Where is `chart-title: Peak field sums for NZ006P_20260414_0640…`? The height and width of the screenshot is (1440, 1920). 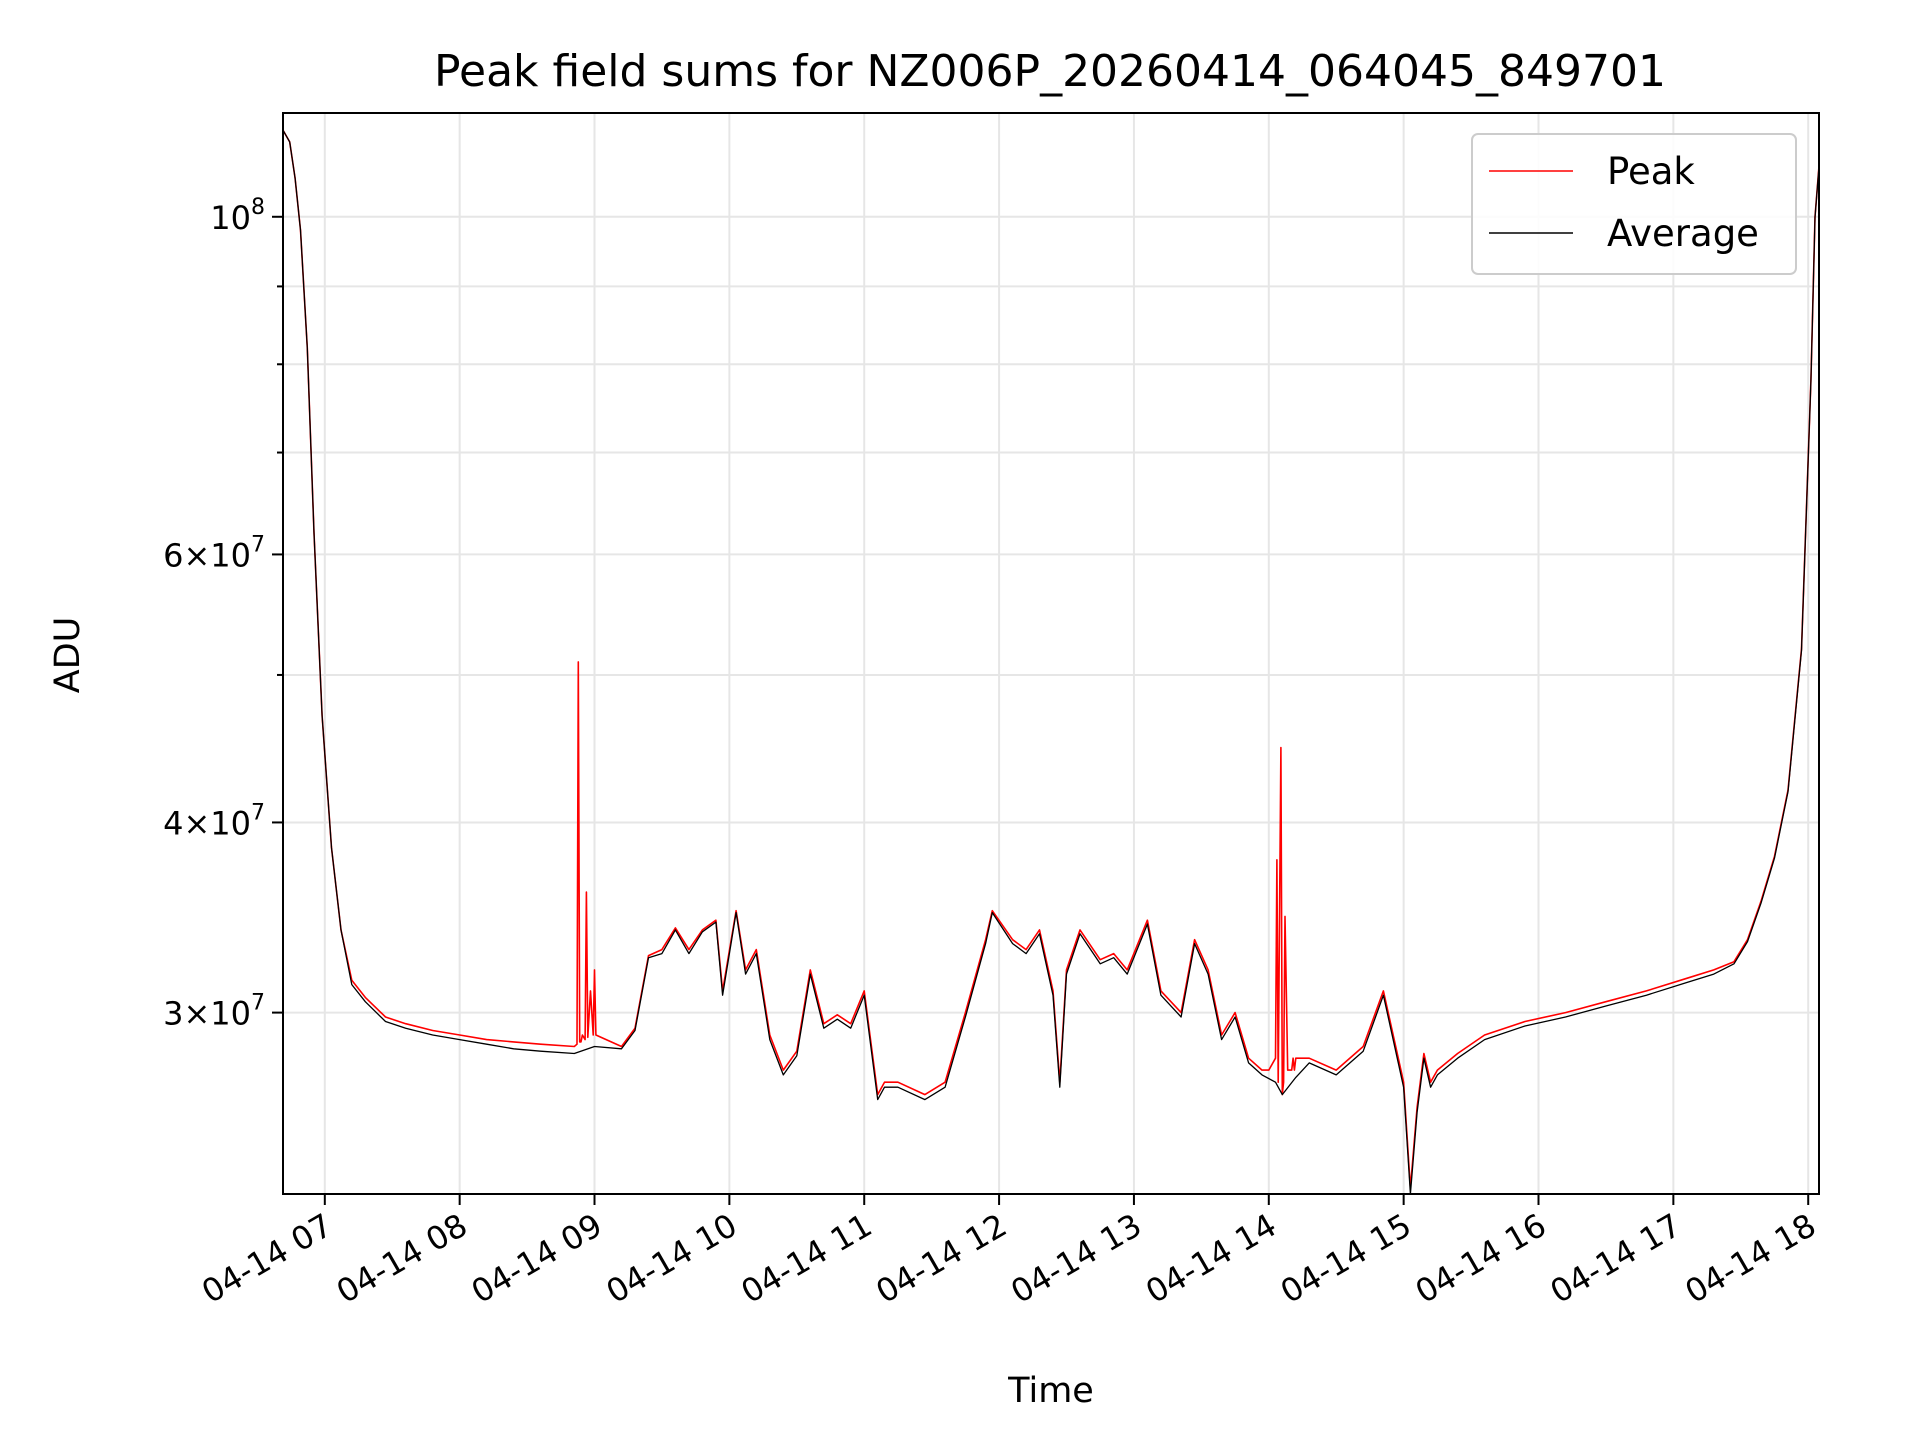 chart-title: Peak field sums for NZ006P_20260414_0640… is located at coordinates (1050, 71).